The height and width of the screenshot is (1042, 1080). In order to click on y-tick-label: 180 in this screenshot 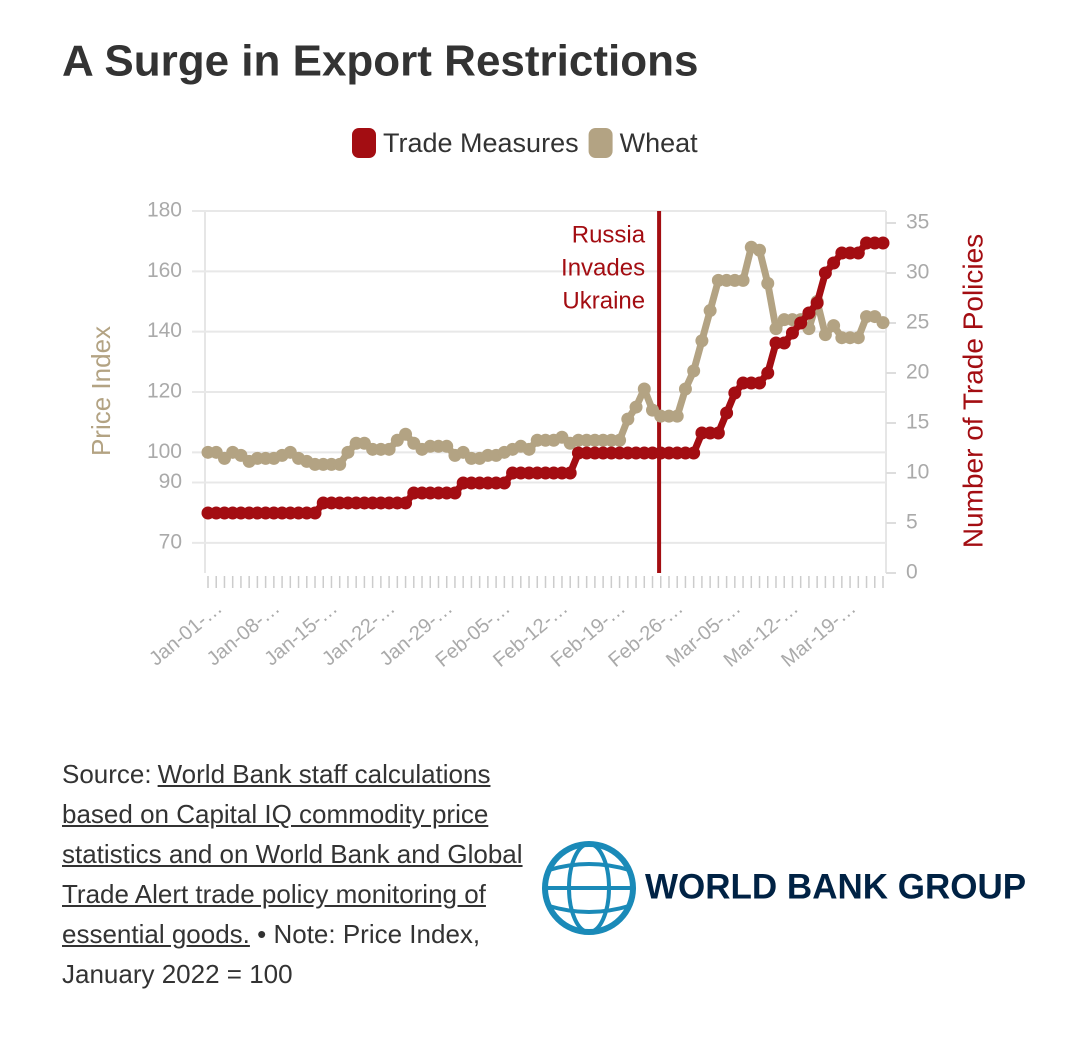, I will do `click(164, 210)`.